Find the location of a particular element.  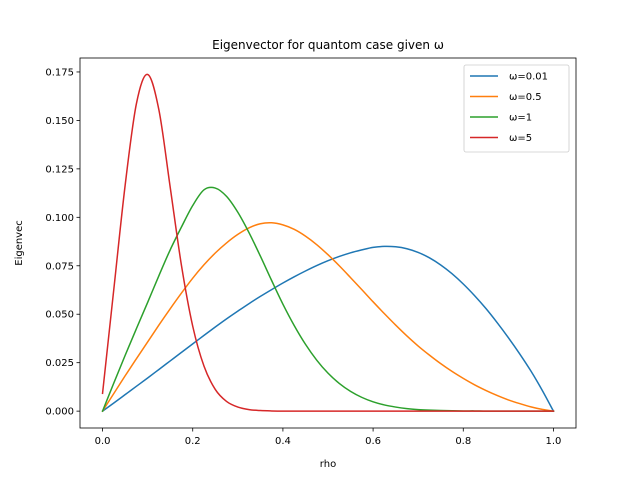

x-tick-label: 0.4 is located at coordinates (283, 441).